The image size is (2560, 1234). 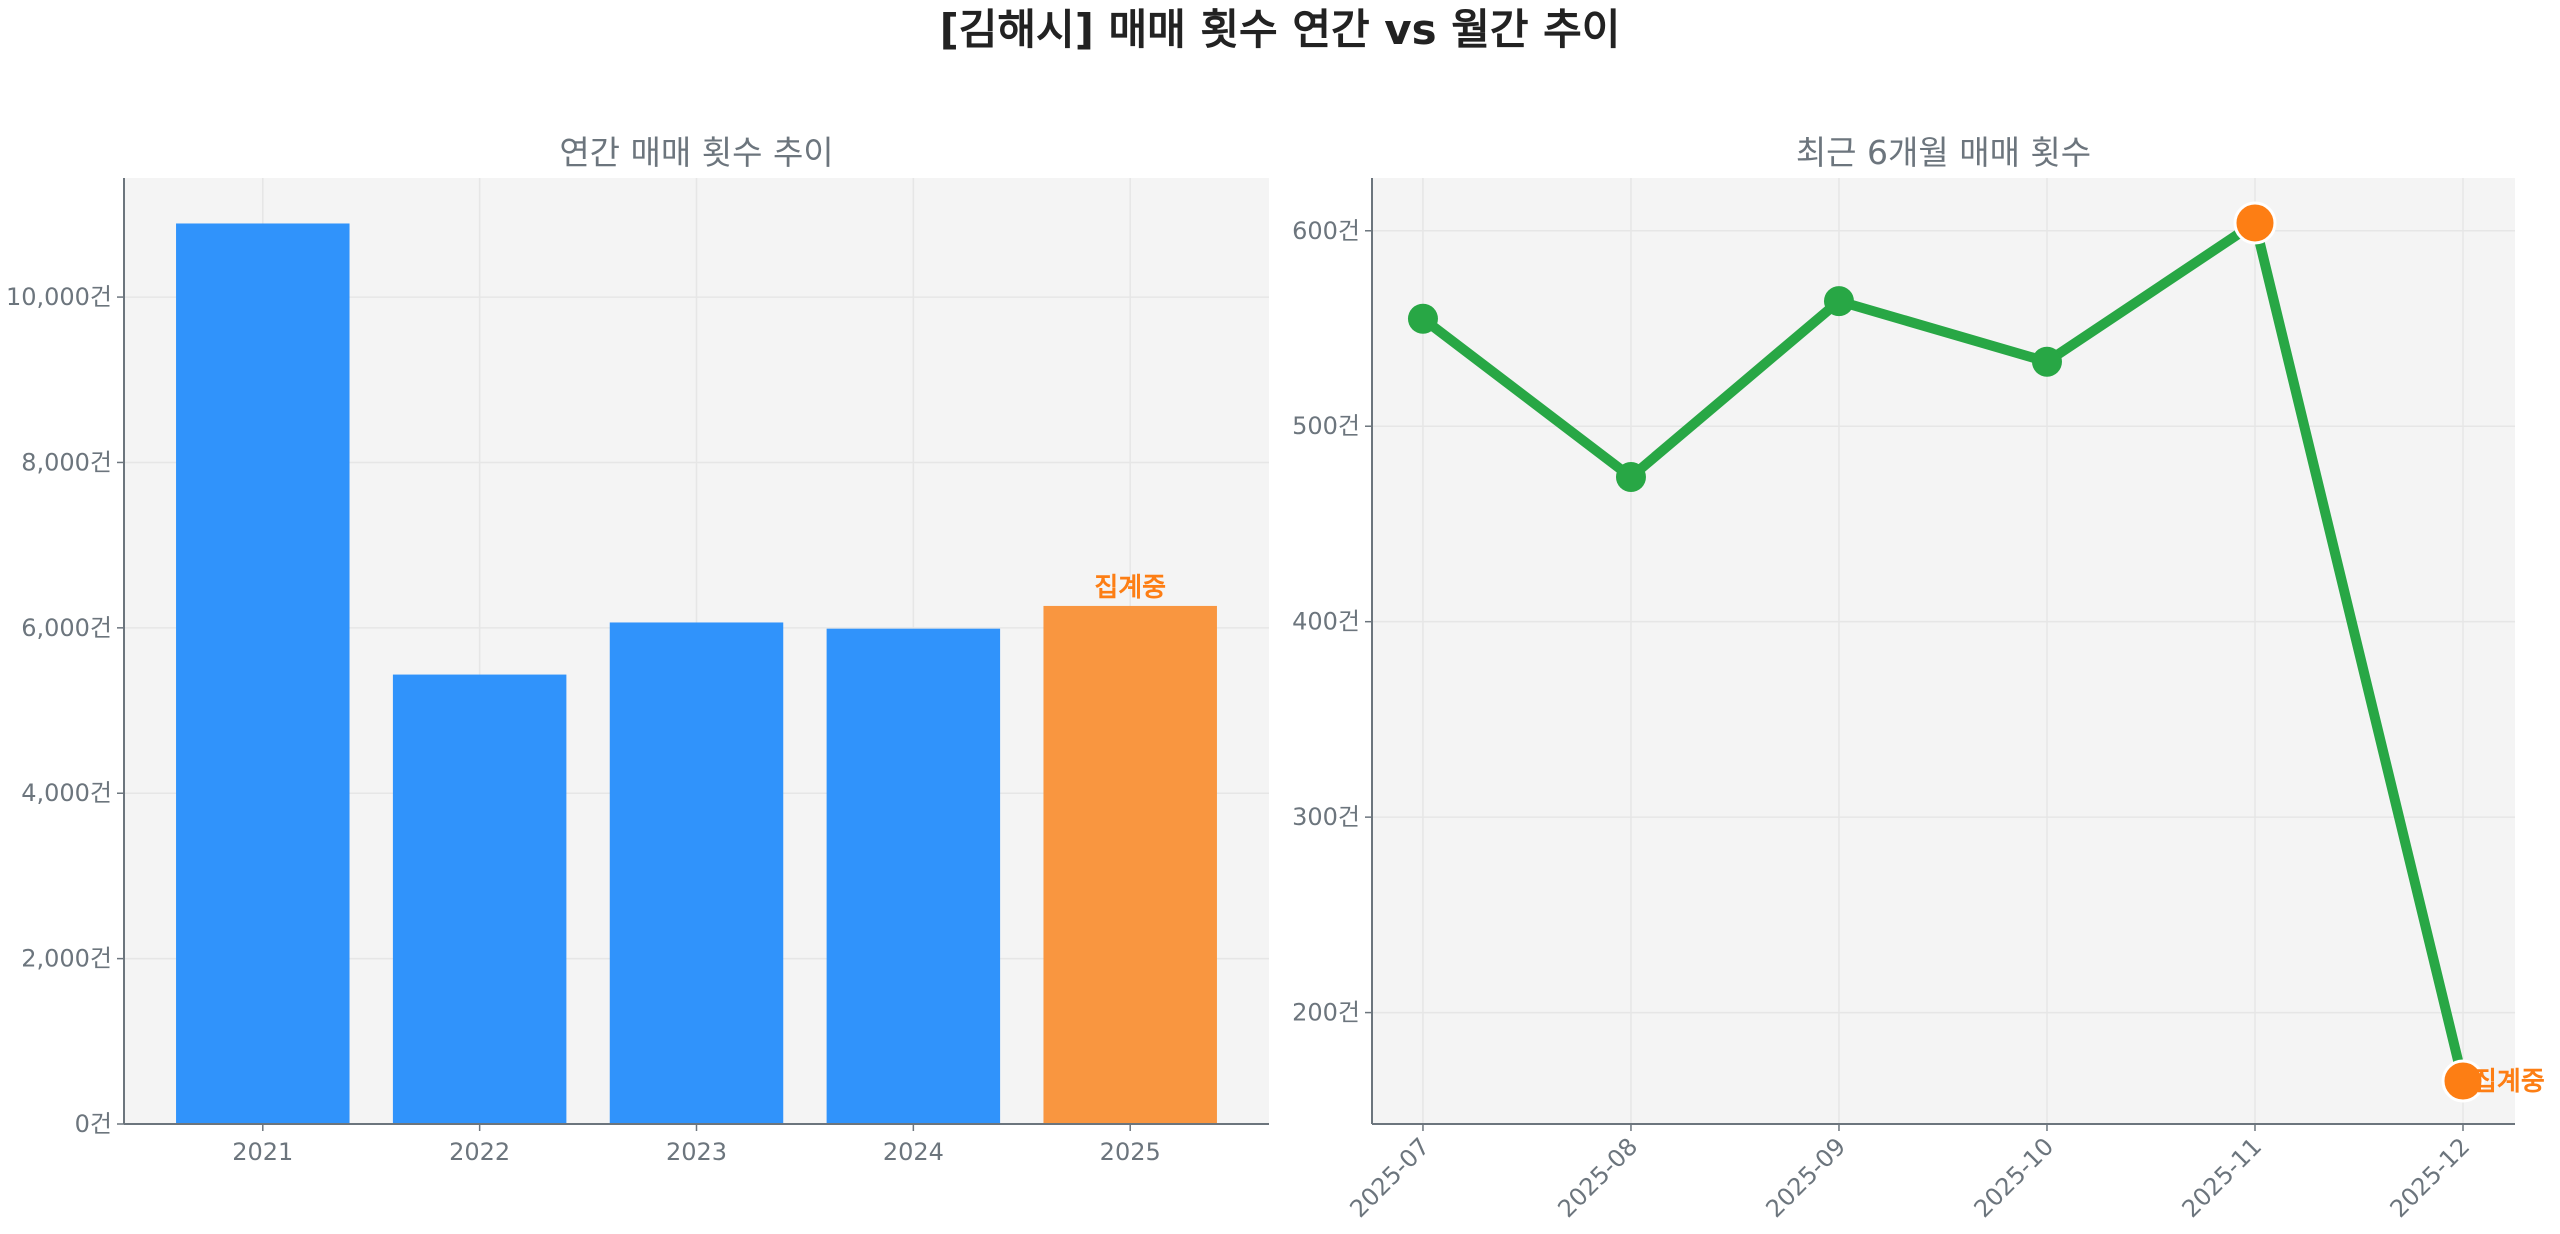 I want to click on bar-2025, so click(x=1130, y=864).